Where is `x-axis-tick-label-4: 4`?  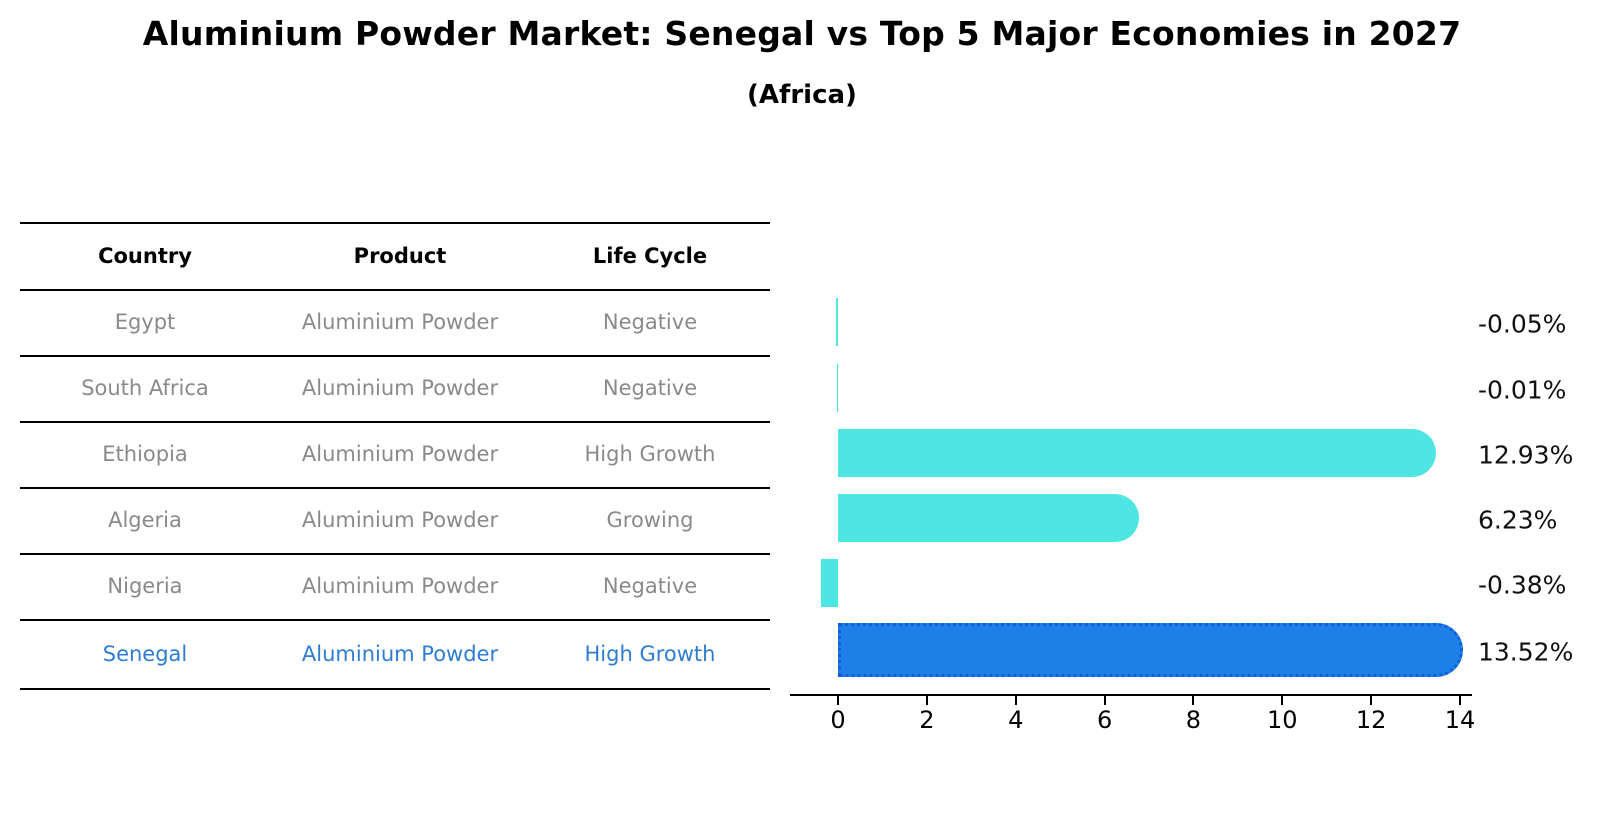 x-axis-tick-label-4: 4 is located at coordinates (1016, 720).